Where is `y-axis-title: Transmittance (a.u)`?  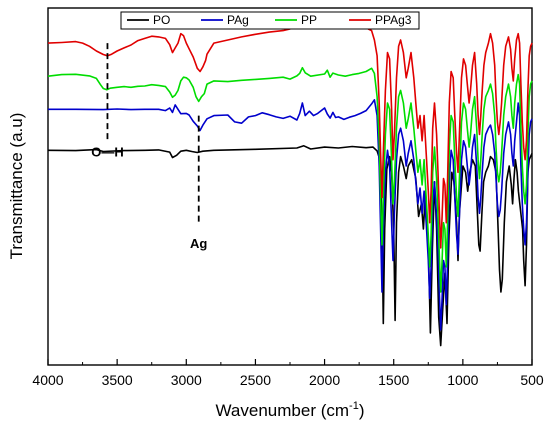
y-axis-title: Transmittance (a.u) is located at coordinates (16, 186).